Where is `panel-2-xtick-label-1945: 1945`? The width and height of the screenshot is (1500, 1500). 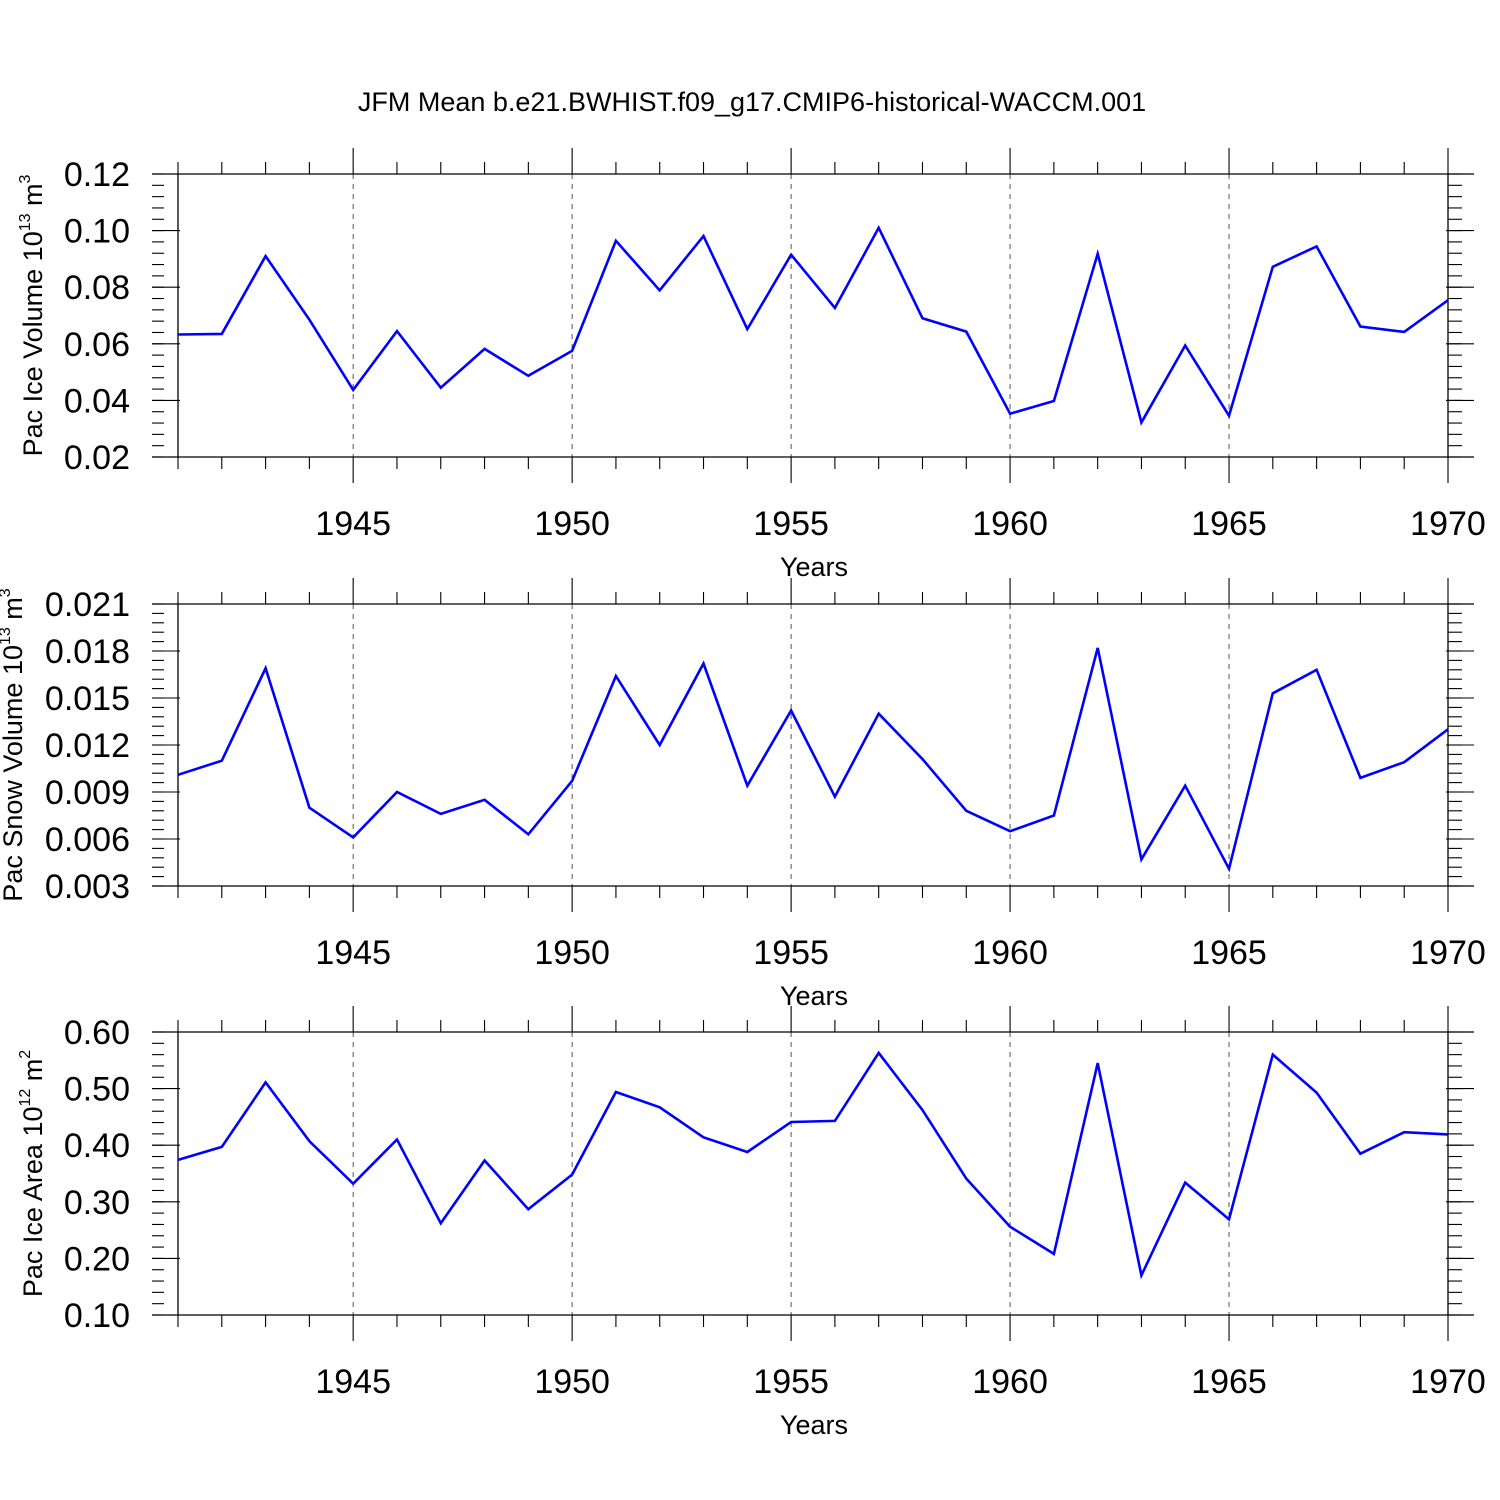 panel-2-xtick-label-1945: 1945 is located at coordinates (353, 1382).